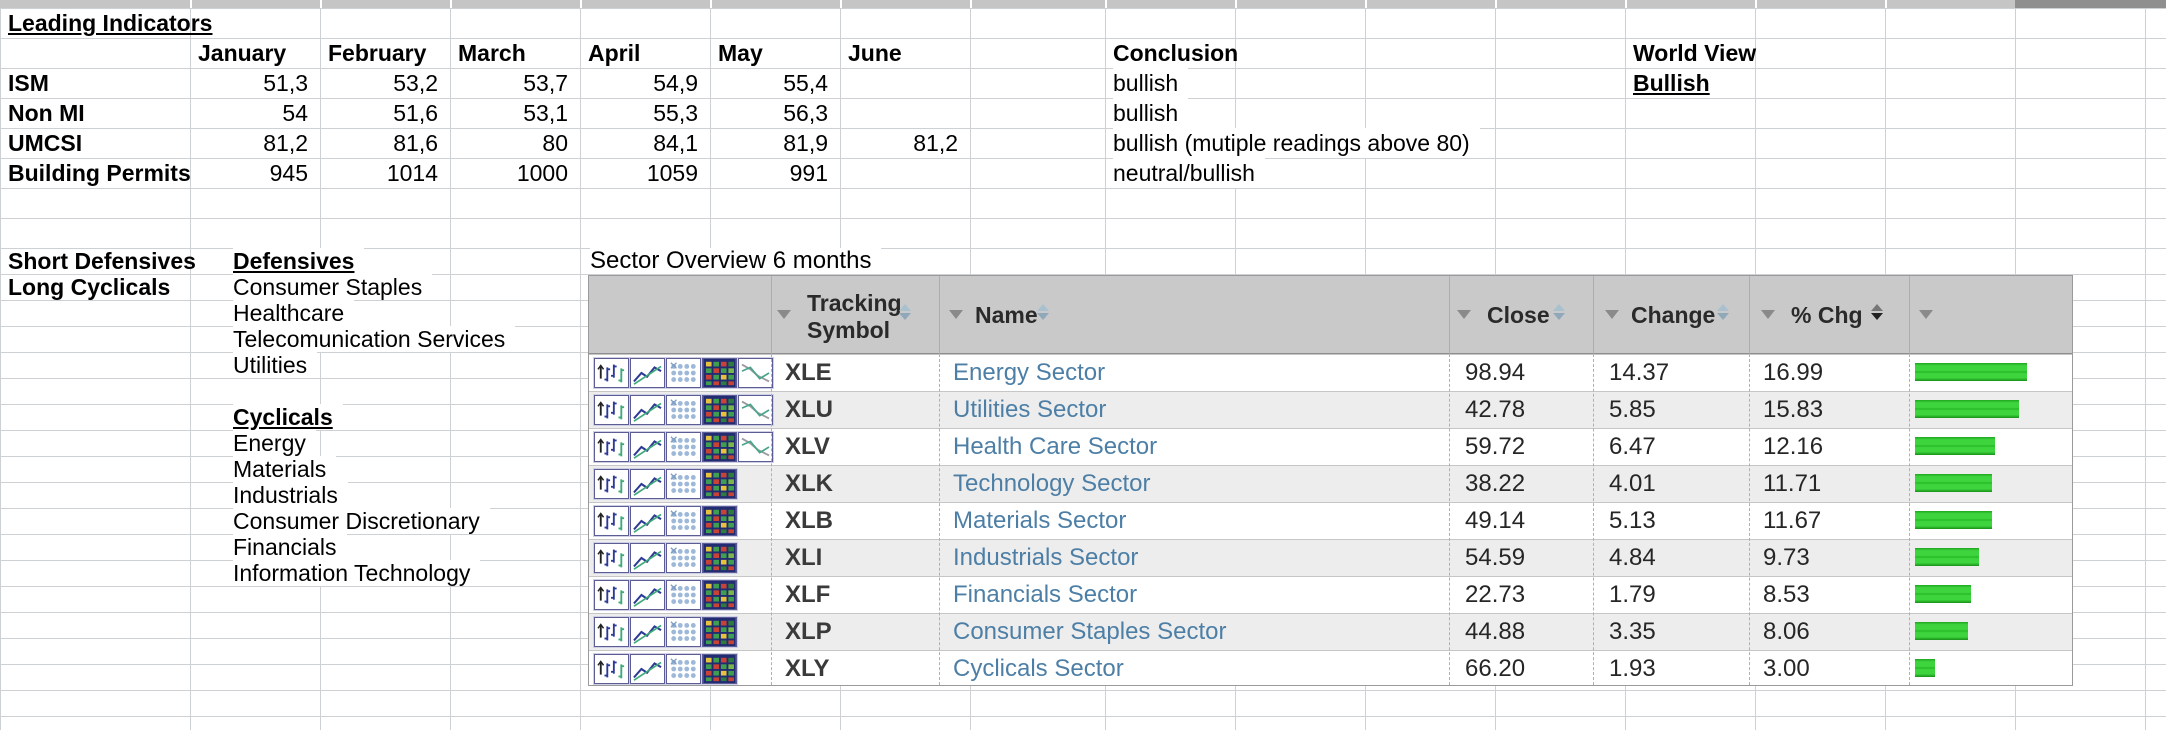 The image size is (2166, 730). What do you see at coordinates (377, 53) in the screenshot?
I see `month-header-cell: February` at bounding box center [377, 53].